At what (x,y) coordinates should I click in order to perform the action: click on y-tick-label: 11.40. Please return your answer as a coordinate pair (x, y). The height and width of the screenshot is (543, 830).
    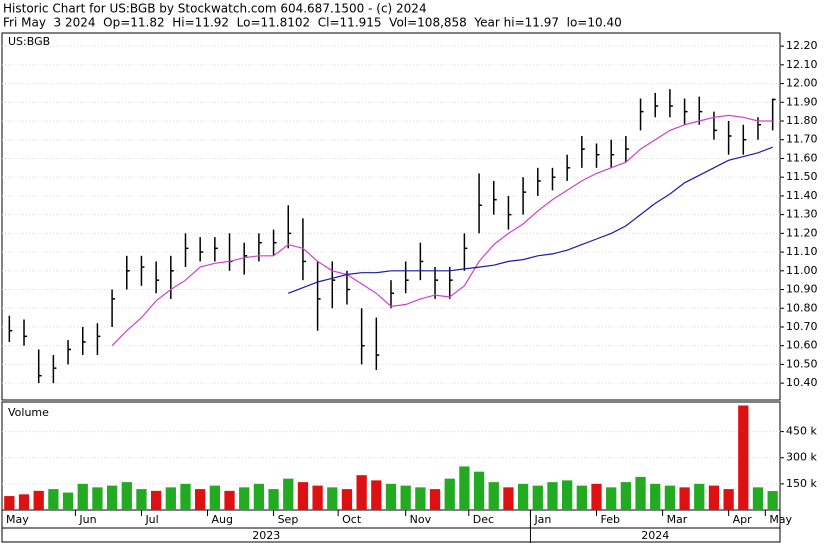
    Looking at the image, I should click on (802, 195).